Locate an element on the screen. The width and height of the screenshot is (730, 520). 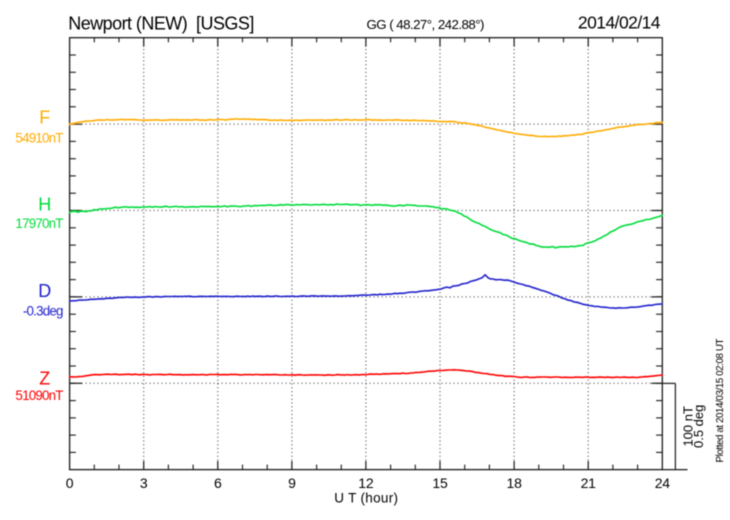
svg-text: 6 is located at coordinates (218, 483).